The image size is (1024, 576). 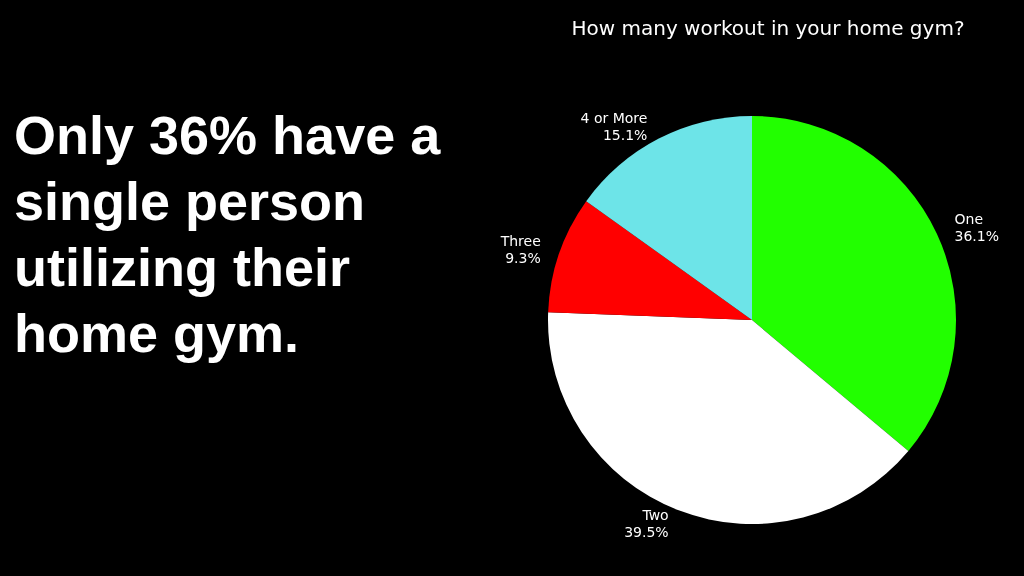 I want to click on data-label: 15.1%, so click(x=625, y=134).